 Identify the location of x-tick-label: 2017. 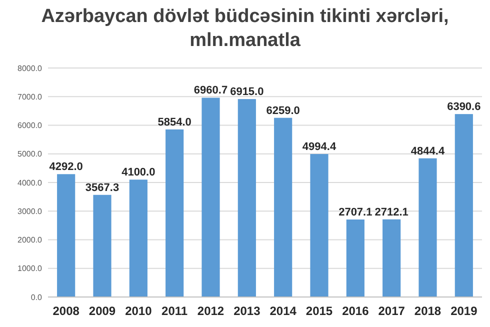
(392, 311).